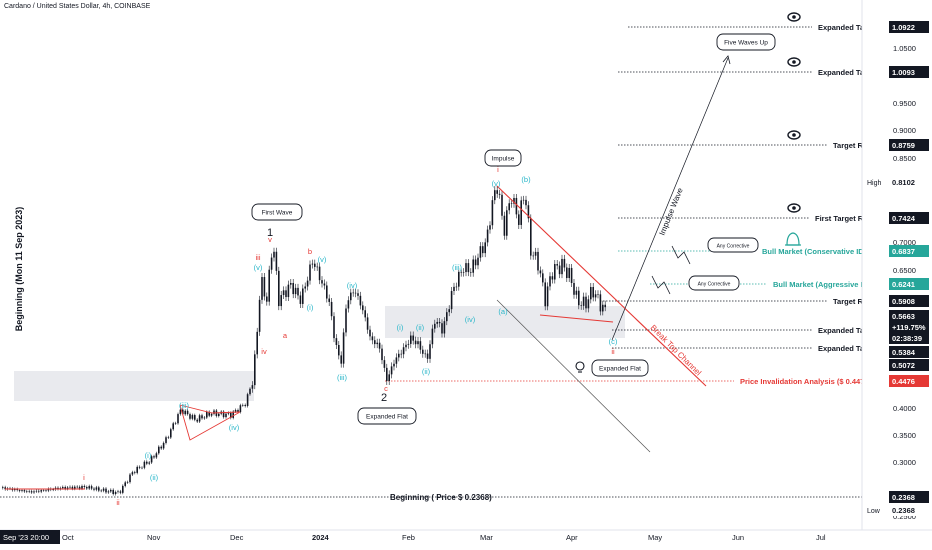 The width and height of the screenshot is (932, 550). I want to click on annotation-box: Any Corrective, so click(733, 245).